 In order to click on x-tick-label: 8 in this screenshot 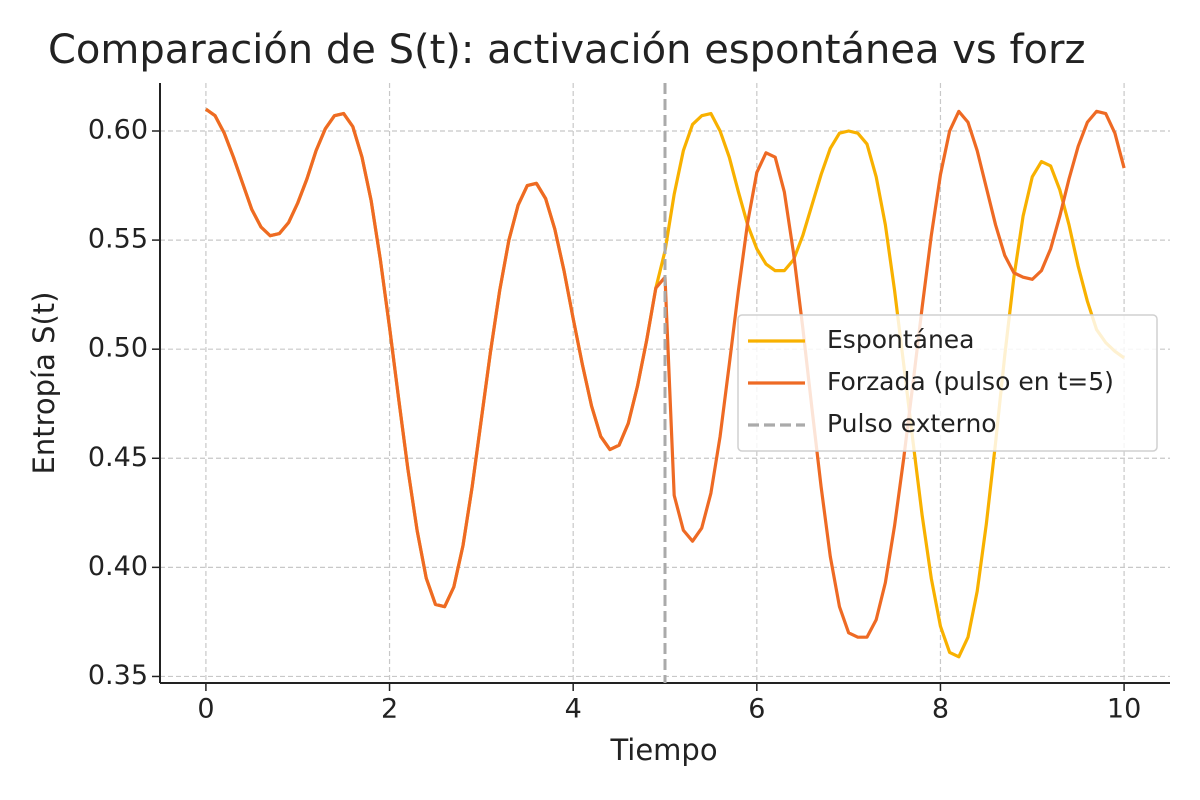, I will do `click(940, 709)`.